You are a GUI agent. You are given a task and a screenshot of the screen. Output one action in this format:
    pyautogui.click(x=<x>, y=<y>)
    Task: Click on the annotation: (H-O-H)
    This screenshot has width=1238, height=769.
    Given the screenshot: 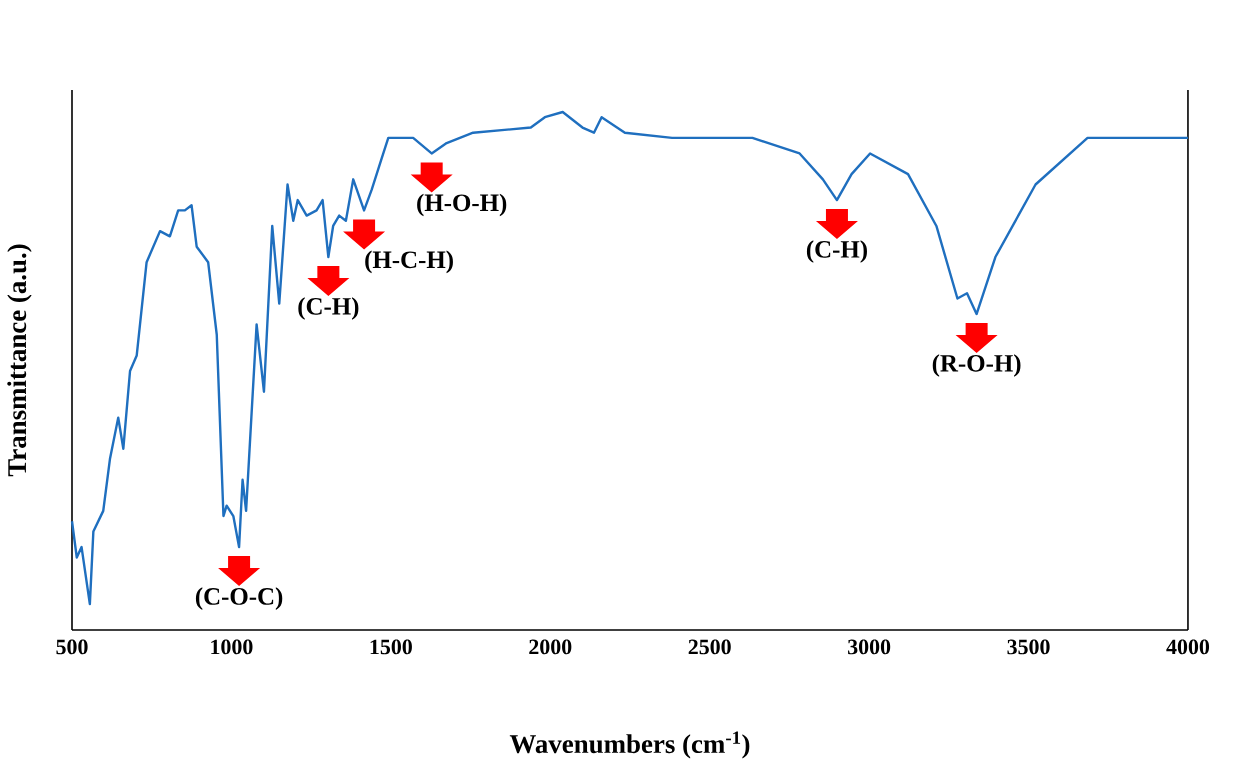 What is the action you would take?
    pyautogui.click(x=462, y=205)
    